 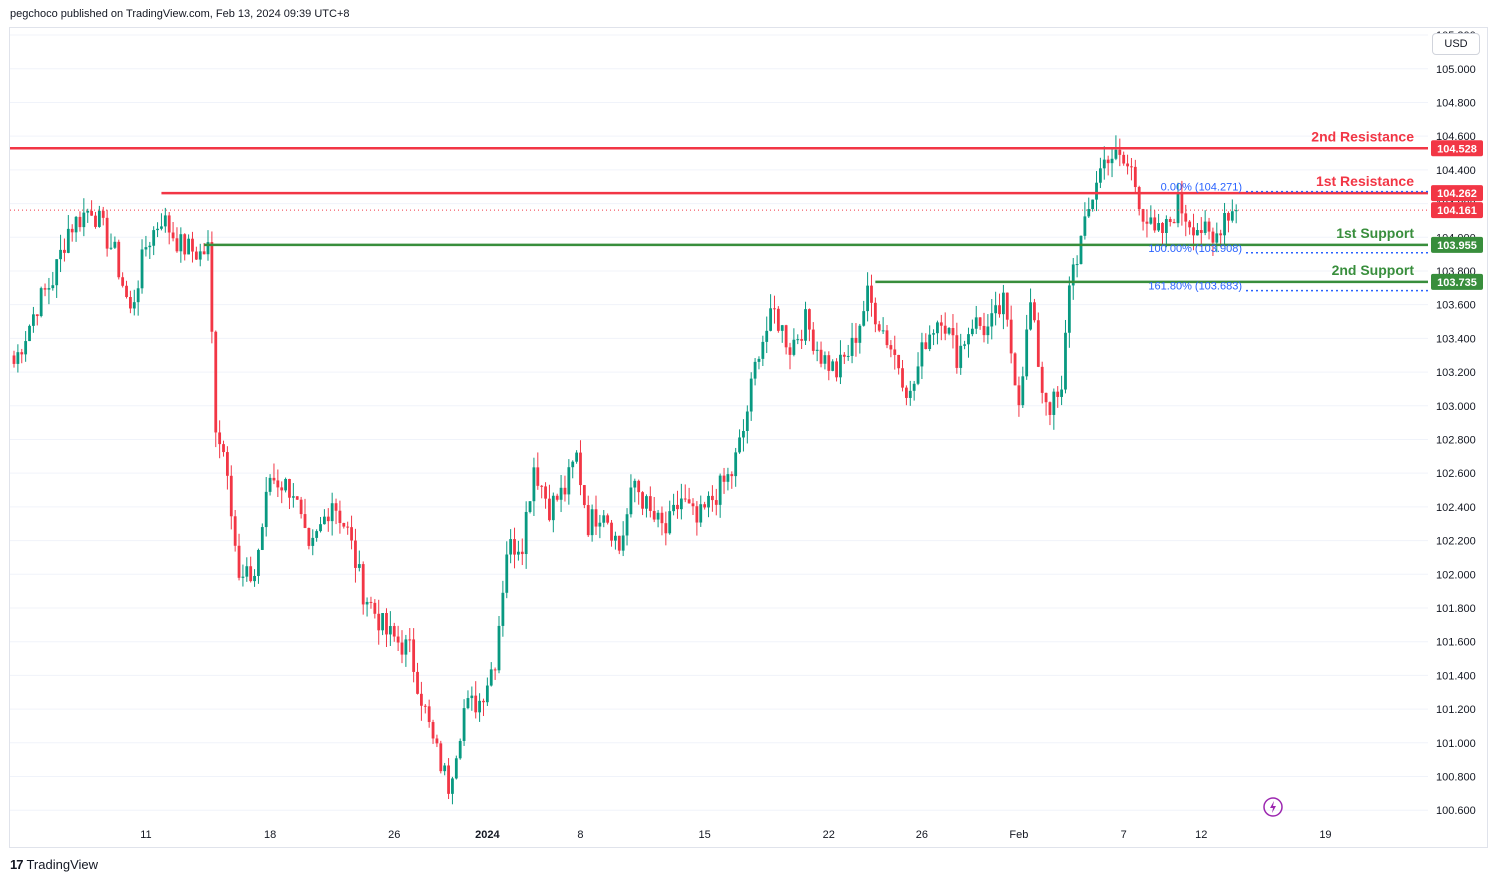 I want to click on x-tick-label: 8, so click(x=580, y=835).